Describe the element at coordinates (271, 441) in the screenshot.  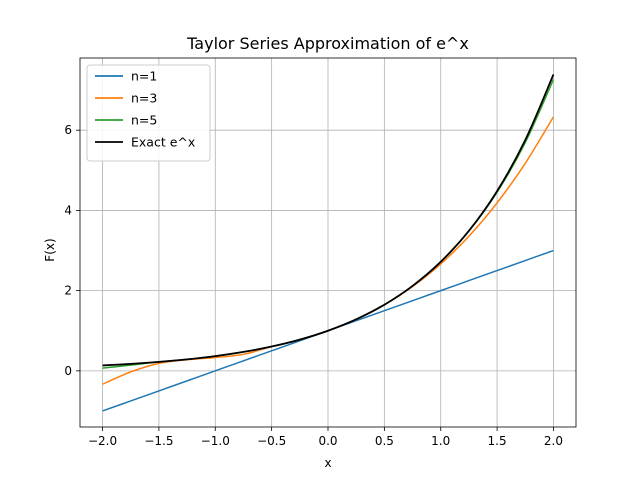
I see `x-tick-label-3: −0.5` at that location.